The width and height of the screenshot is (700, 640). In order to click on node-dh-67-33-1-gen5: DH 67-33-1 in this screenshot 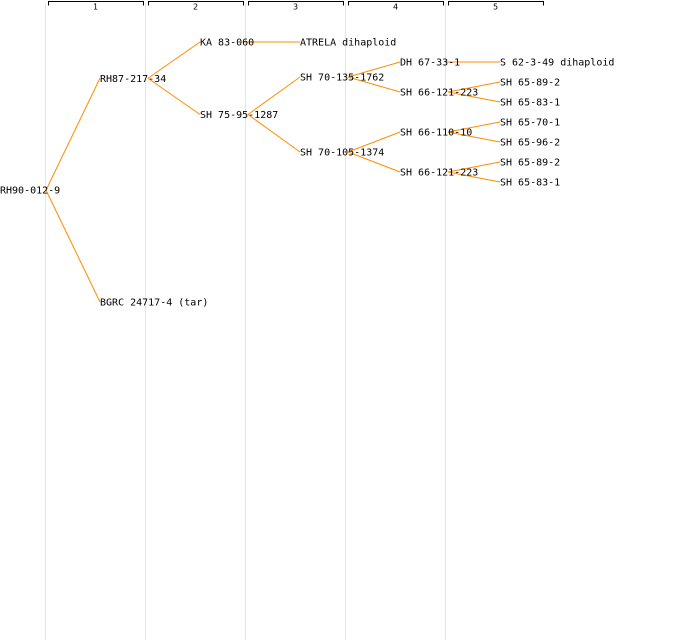, I will do `click(430, 63)`.